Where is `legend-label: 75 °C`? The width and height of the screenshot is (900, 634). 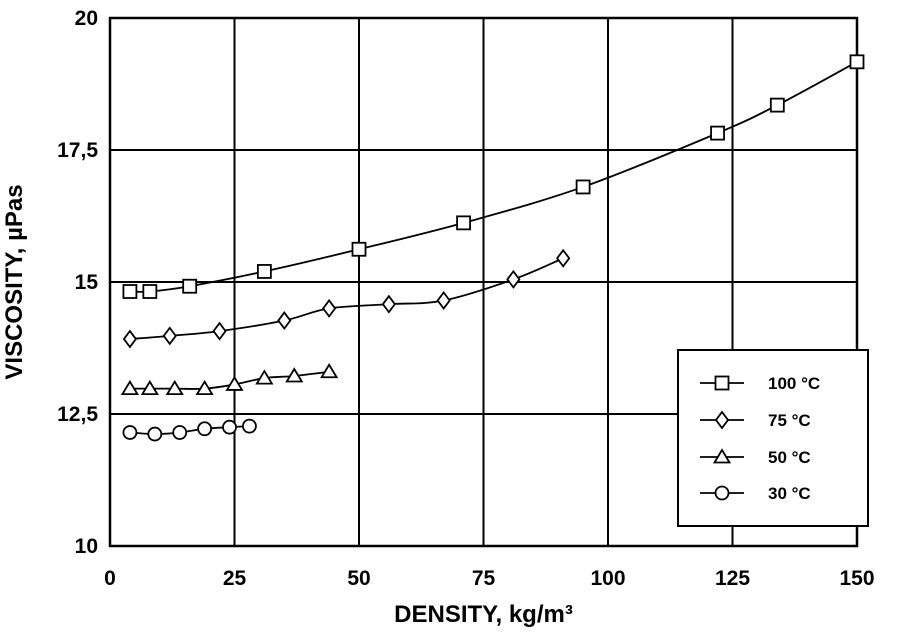 legend-label: 75 °C is located at coordinates (789, 420).